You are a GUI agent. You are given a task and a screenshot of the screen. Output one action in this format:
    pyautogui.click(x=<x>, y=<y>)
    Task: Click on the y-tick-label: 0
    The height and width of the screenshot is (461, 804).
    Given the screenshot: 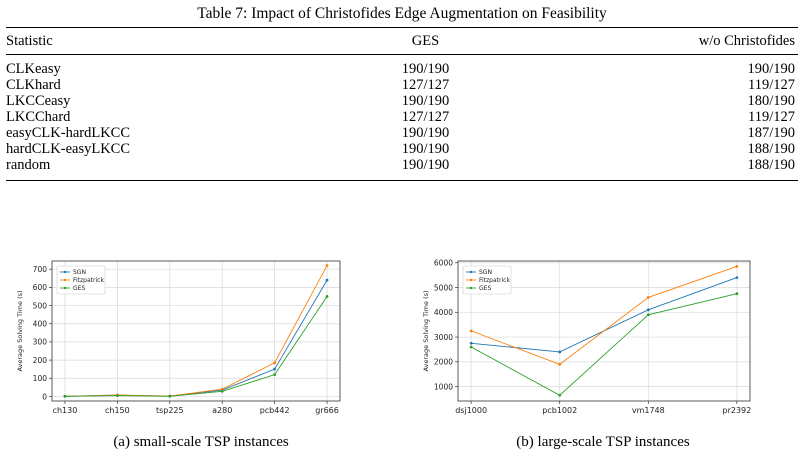 What is the action you would take?
    pyautogui.click(x=44, y=396)
    